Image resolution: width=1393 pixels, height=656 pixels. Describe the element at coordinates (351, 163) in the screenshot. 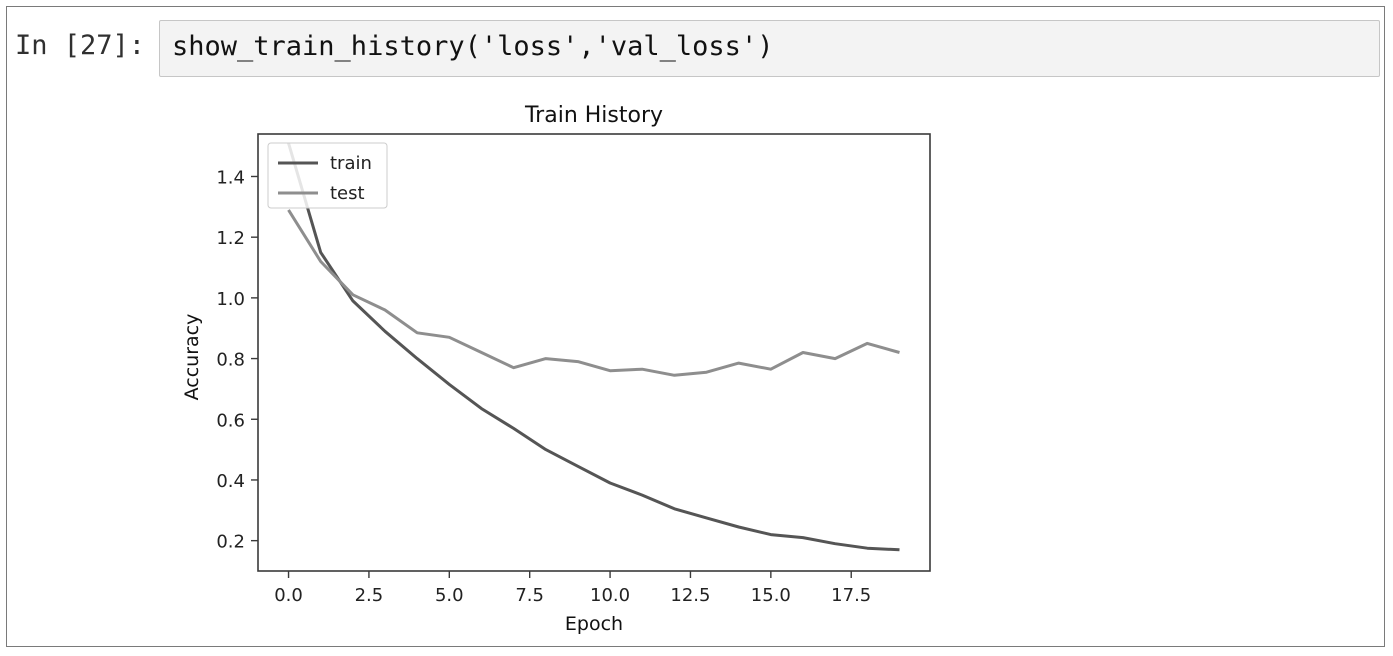

I see `legend-label-train: train` at that location.